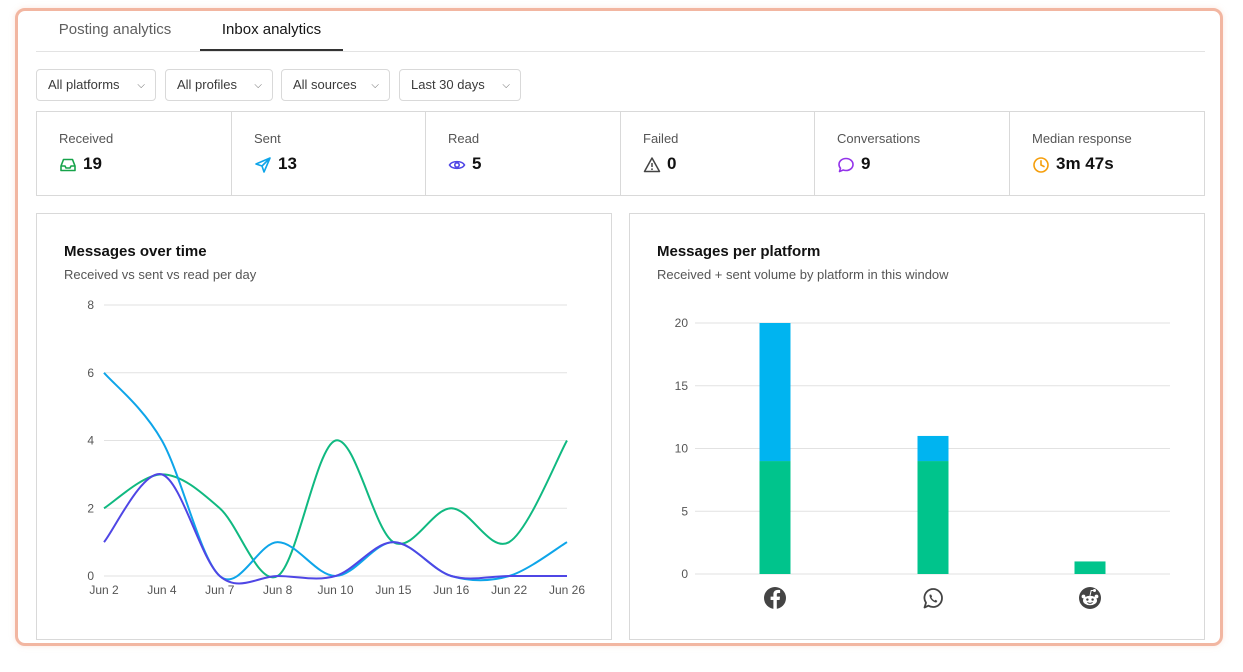 The image size is (1243, 672). I want to click on stat-median-response: Median response 3m 47s, so click(1107, 153).